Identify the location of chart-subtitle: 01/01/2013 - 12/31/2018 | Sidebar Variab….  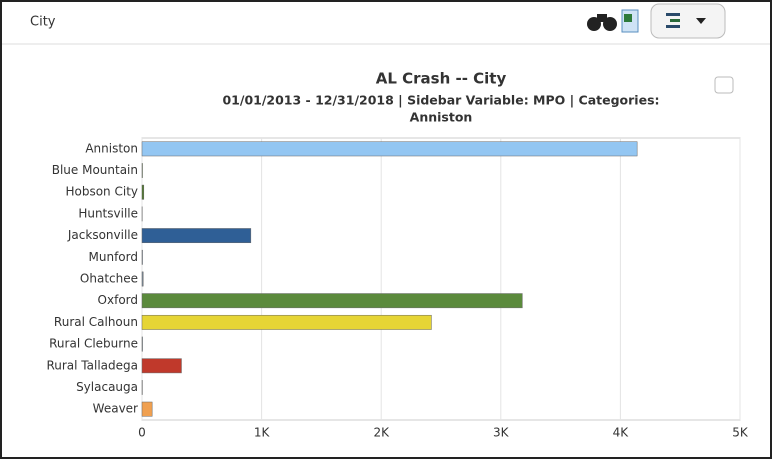
(440, 100).